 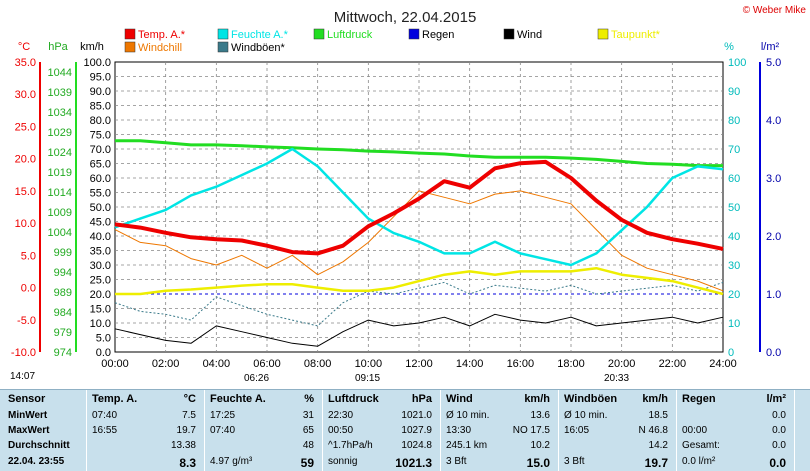 I want to click on stats-cell-label-pressure: 22:30, so click(x=341, y=415).